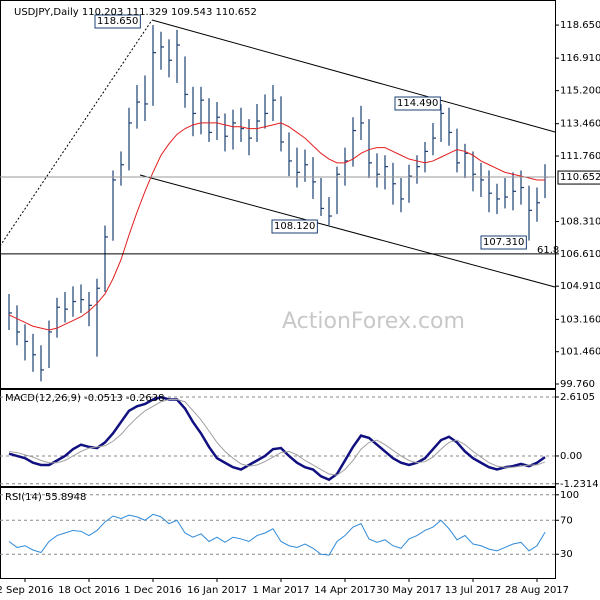 The image size is (600, 600). Describe the element at coordinates (153, 590) in the screenshot. I see `x-tick-label: 1 Dec 2016` at that location.